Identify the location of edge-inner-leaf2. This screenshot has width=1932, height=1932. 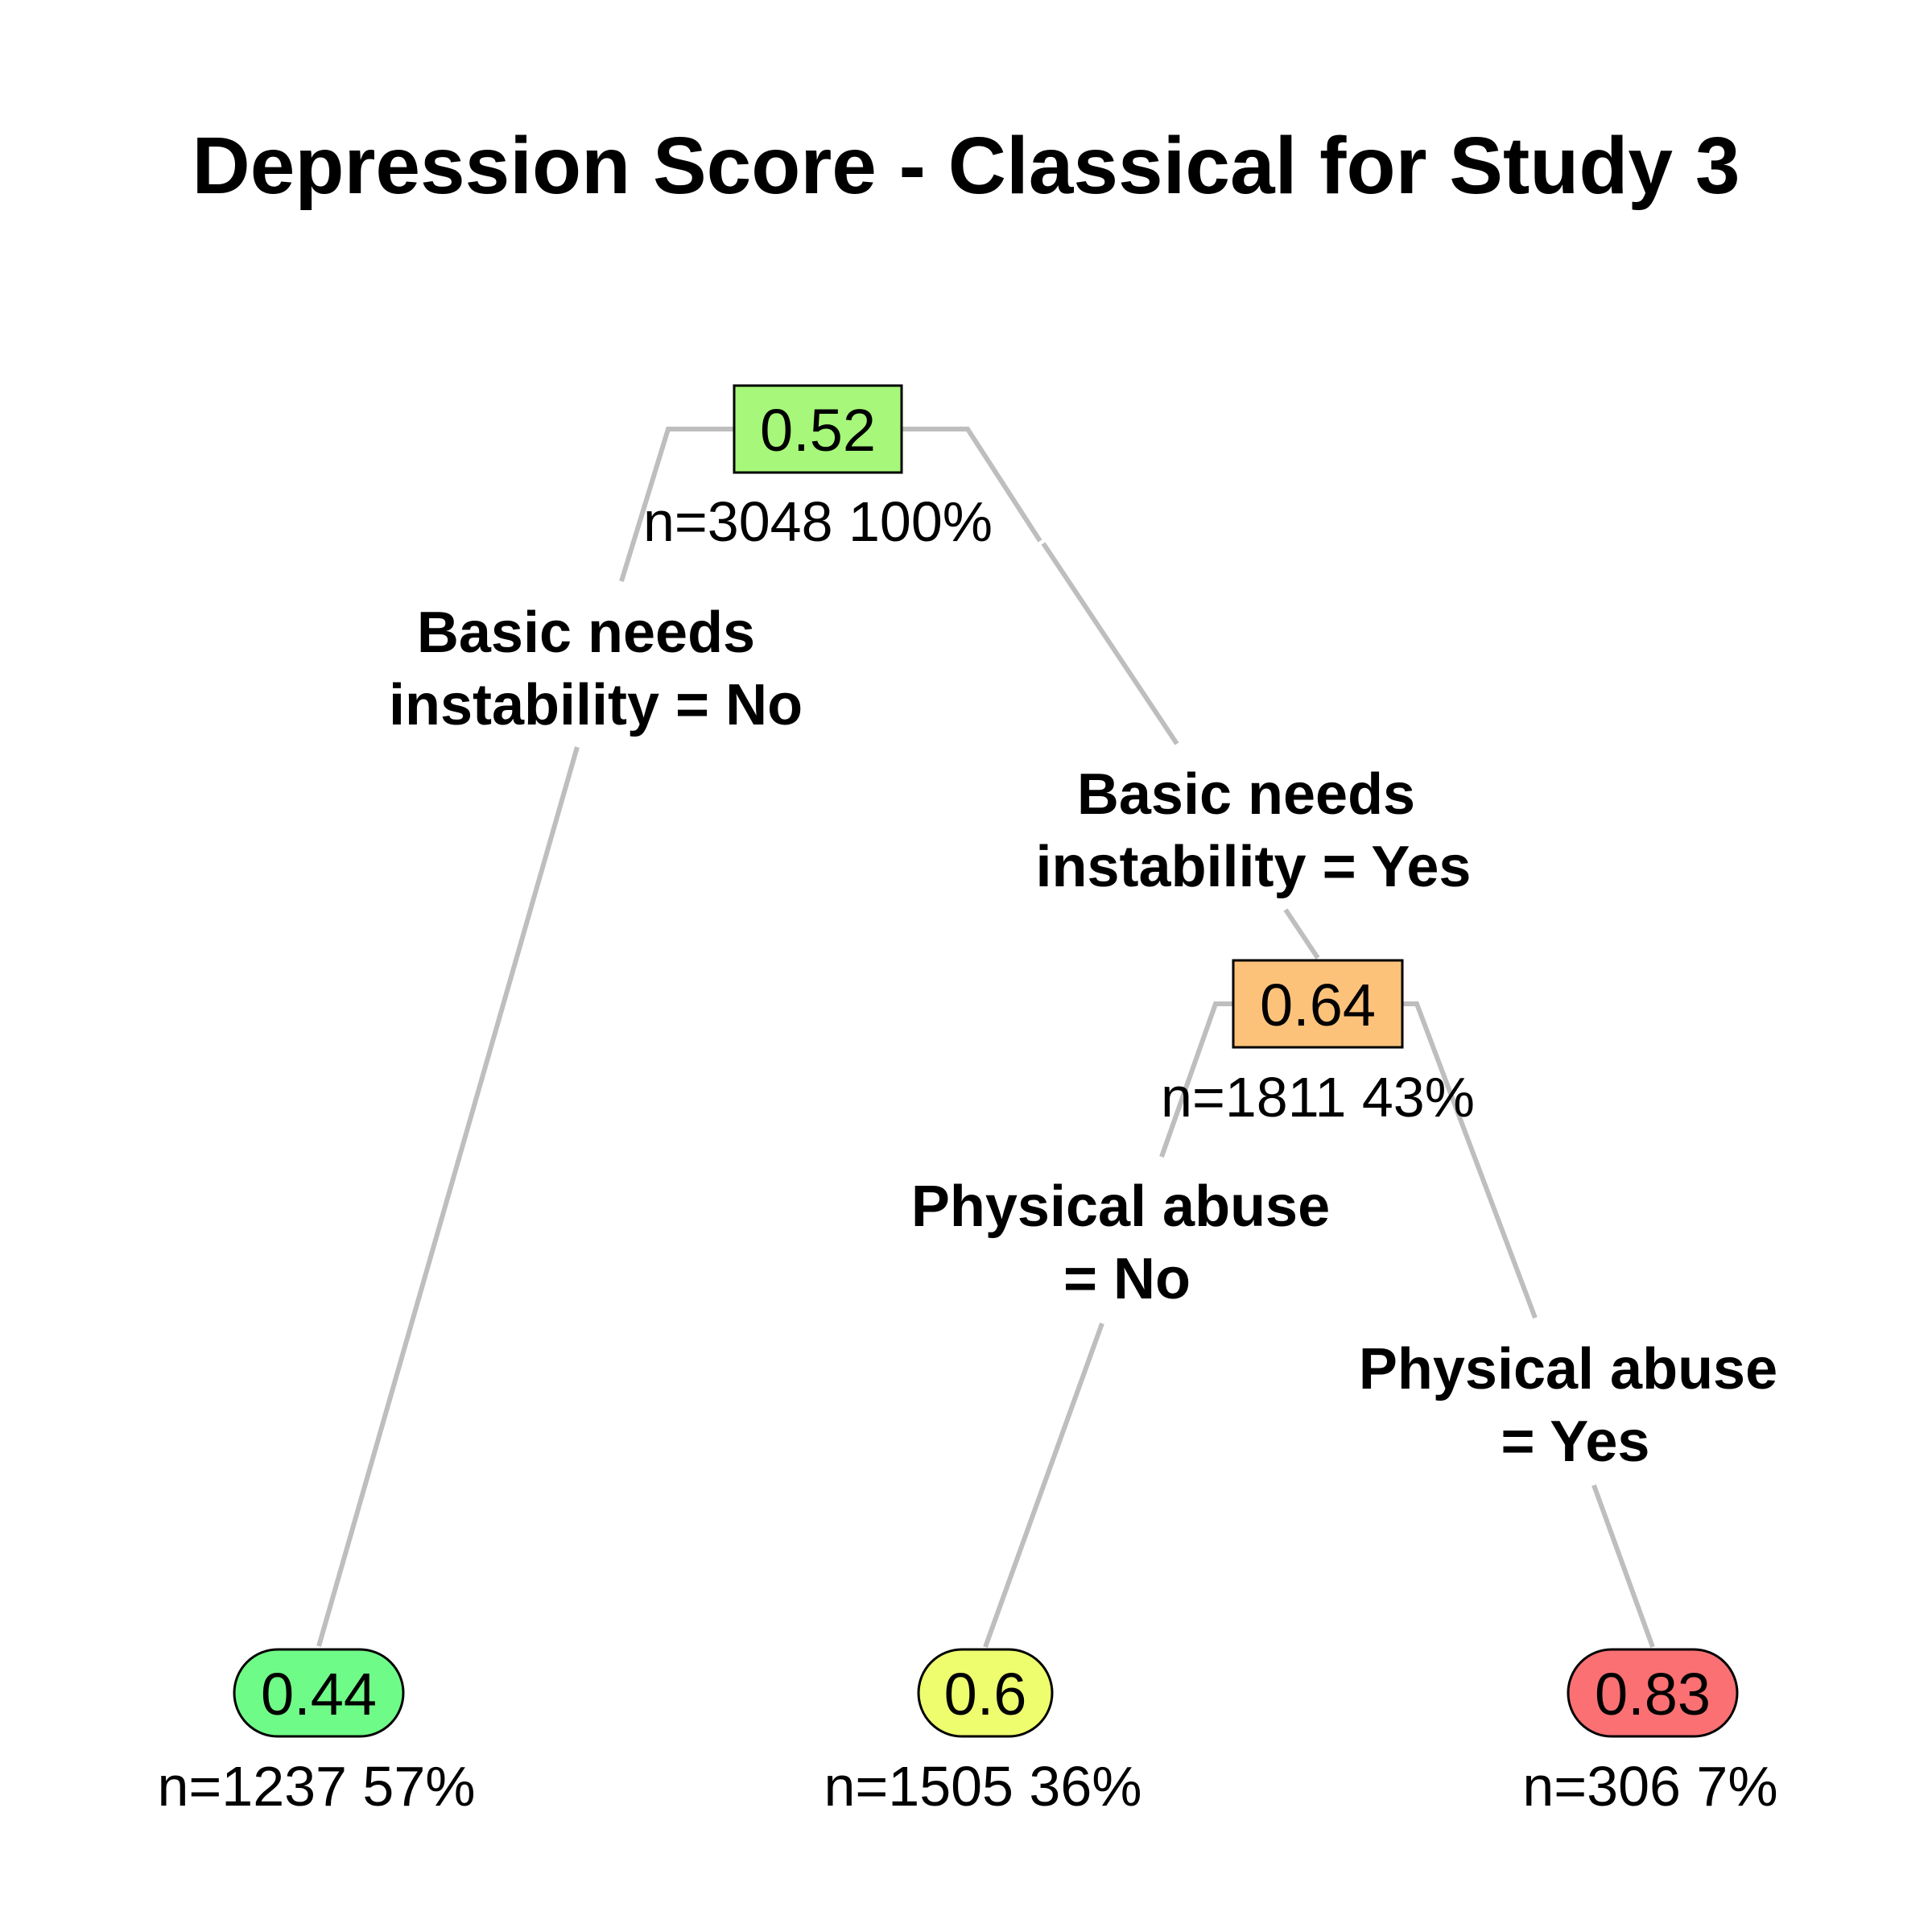
(1108, 1325).